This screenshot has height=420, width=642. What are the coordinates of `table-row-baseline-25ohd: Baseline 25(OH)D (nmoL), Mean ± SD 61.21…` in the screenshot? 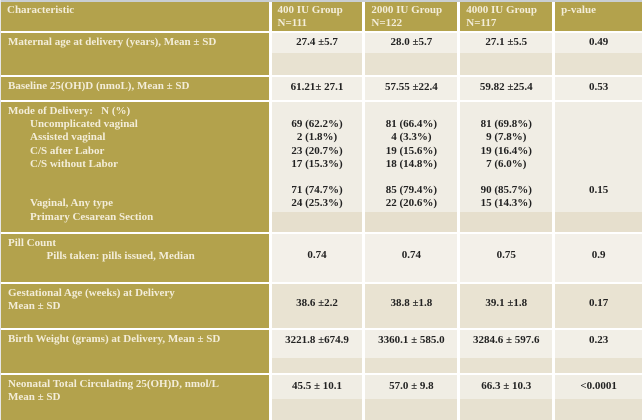 It's located at (321, 87).